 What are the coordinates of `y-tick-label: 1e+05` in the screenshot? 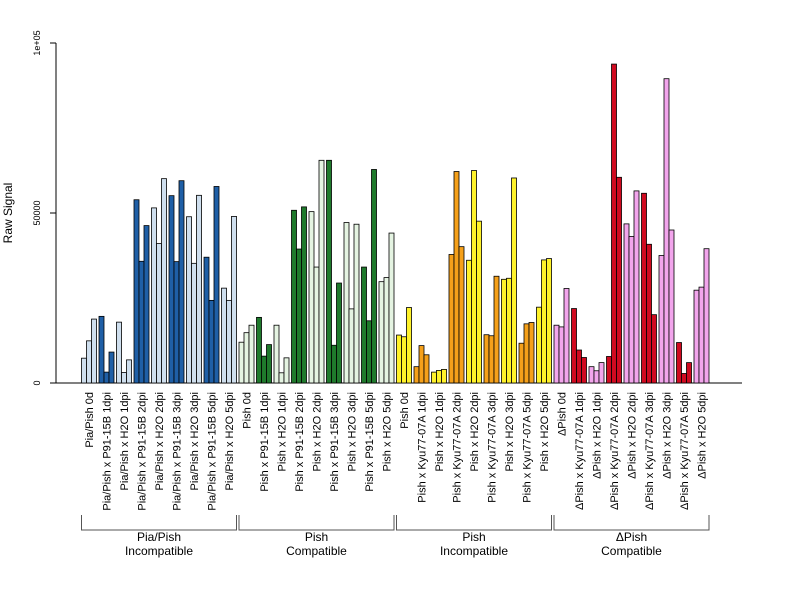 It's located at (37, 42).